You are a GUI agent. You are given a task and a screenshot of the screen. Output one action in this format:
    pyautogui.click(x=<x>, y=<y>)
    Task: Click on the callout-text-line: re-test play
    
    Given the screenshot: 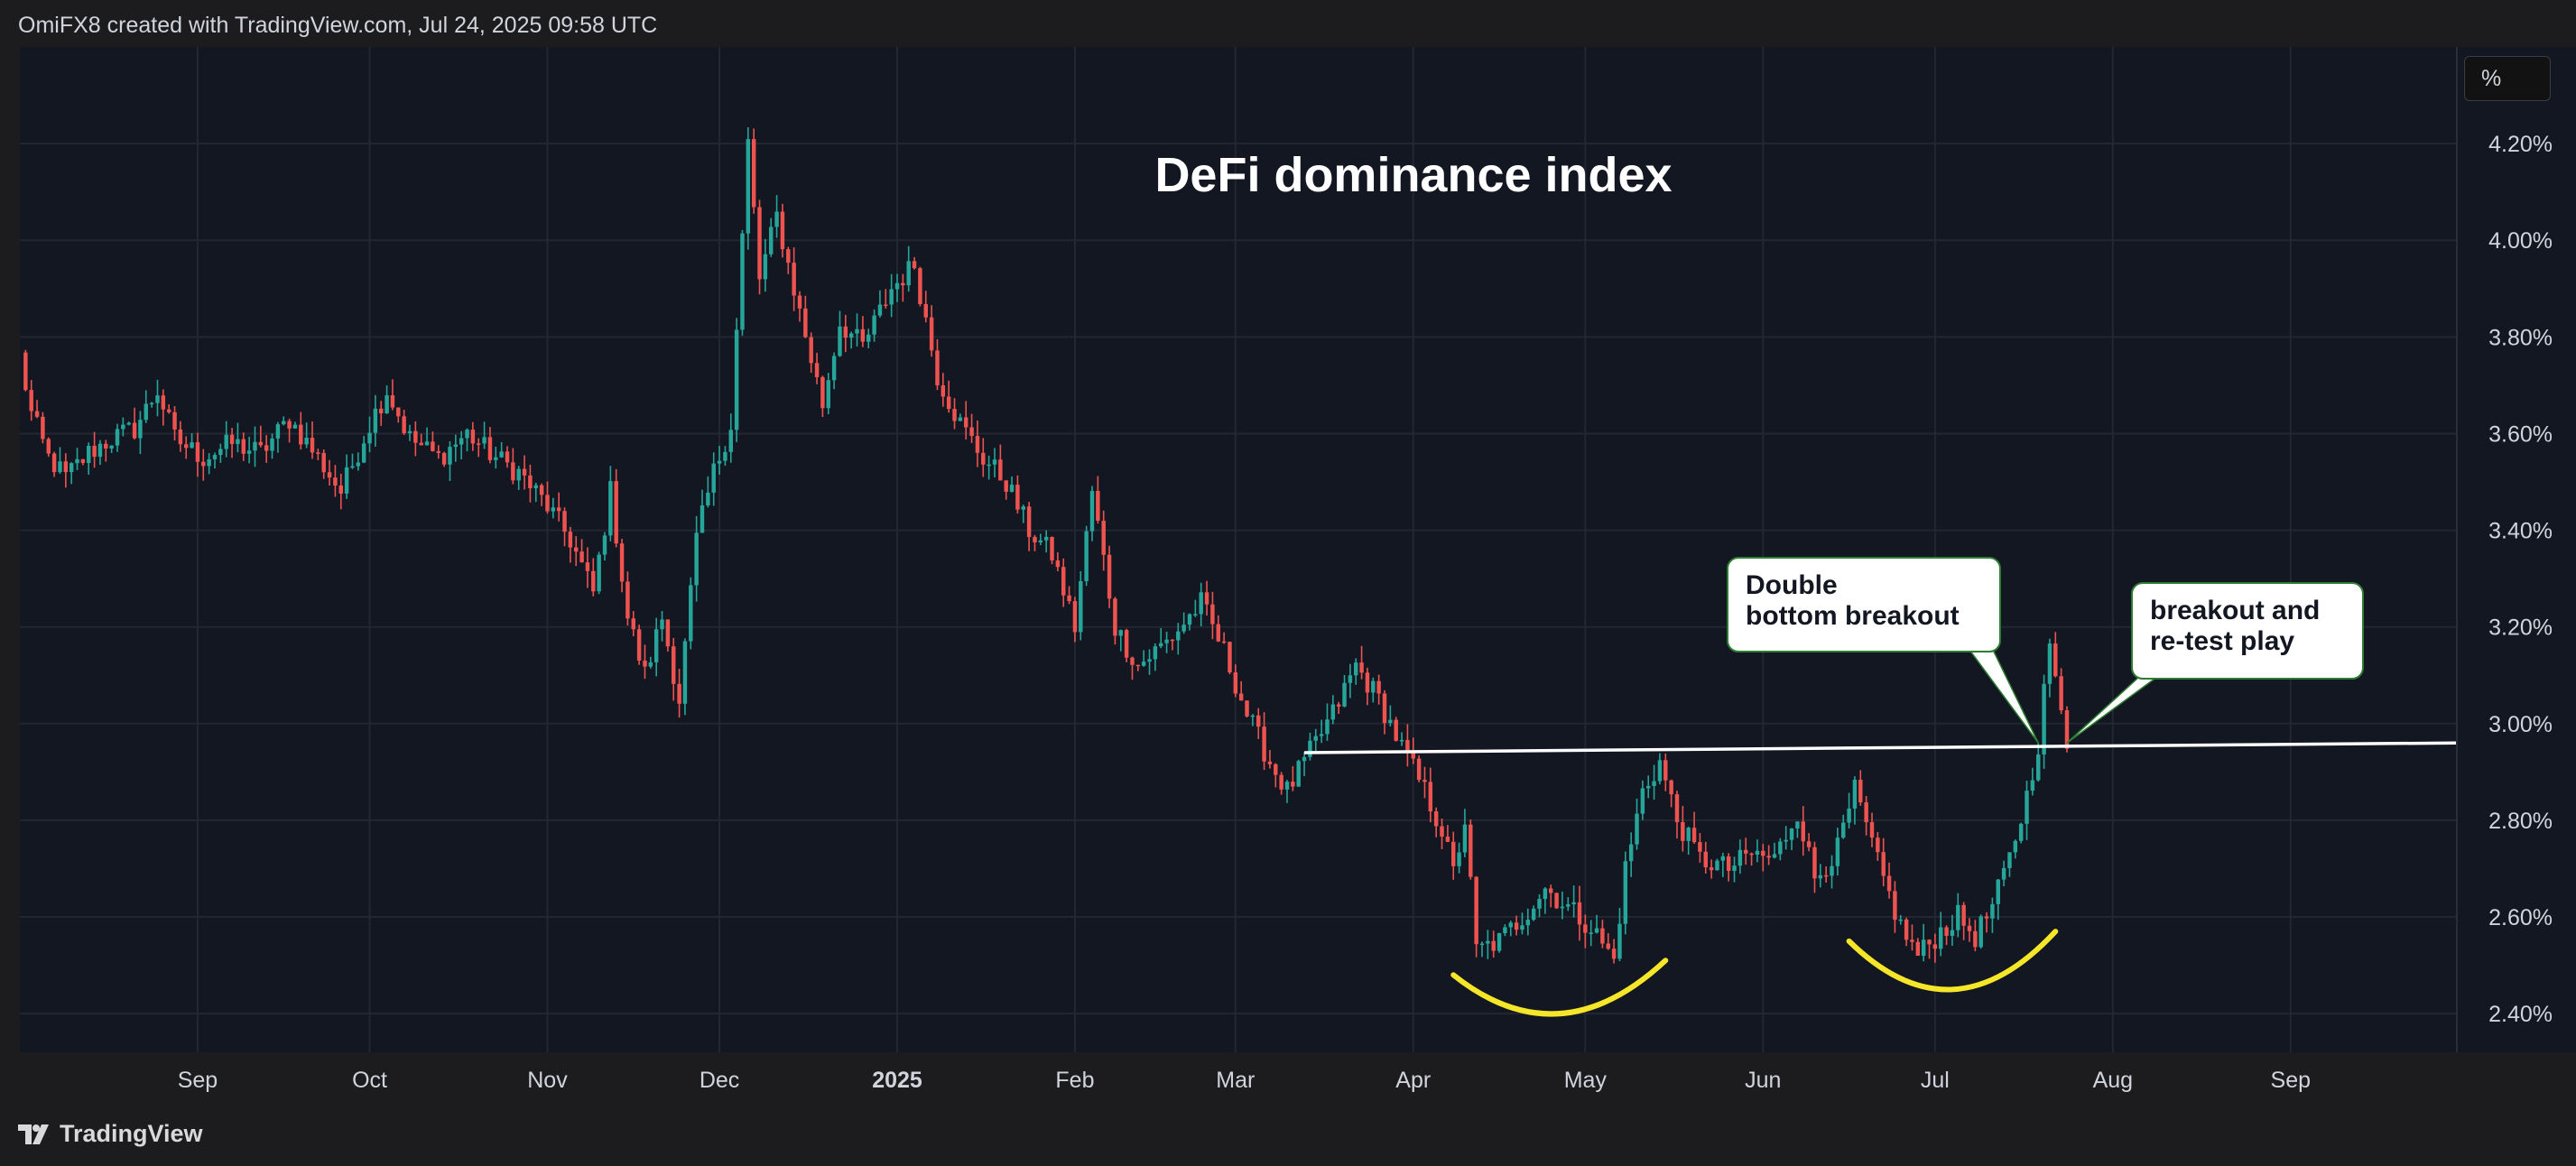 What is the action you would take?
    pyautogui.click(x=2222, y=641)
    